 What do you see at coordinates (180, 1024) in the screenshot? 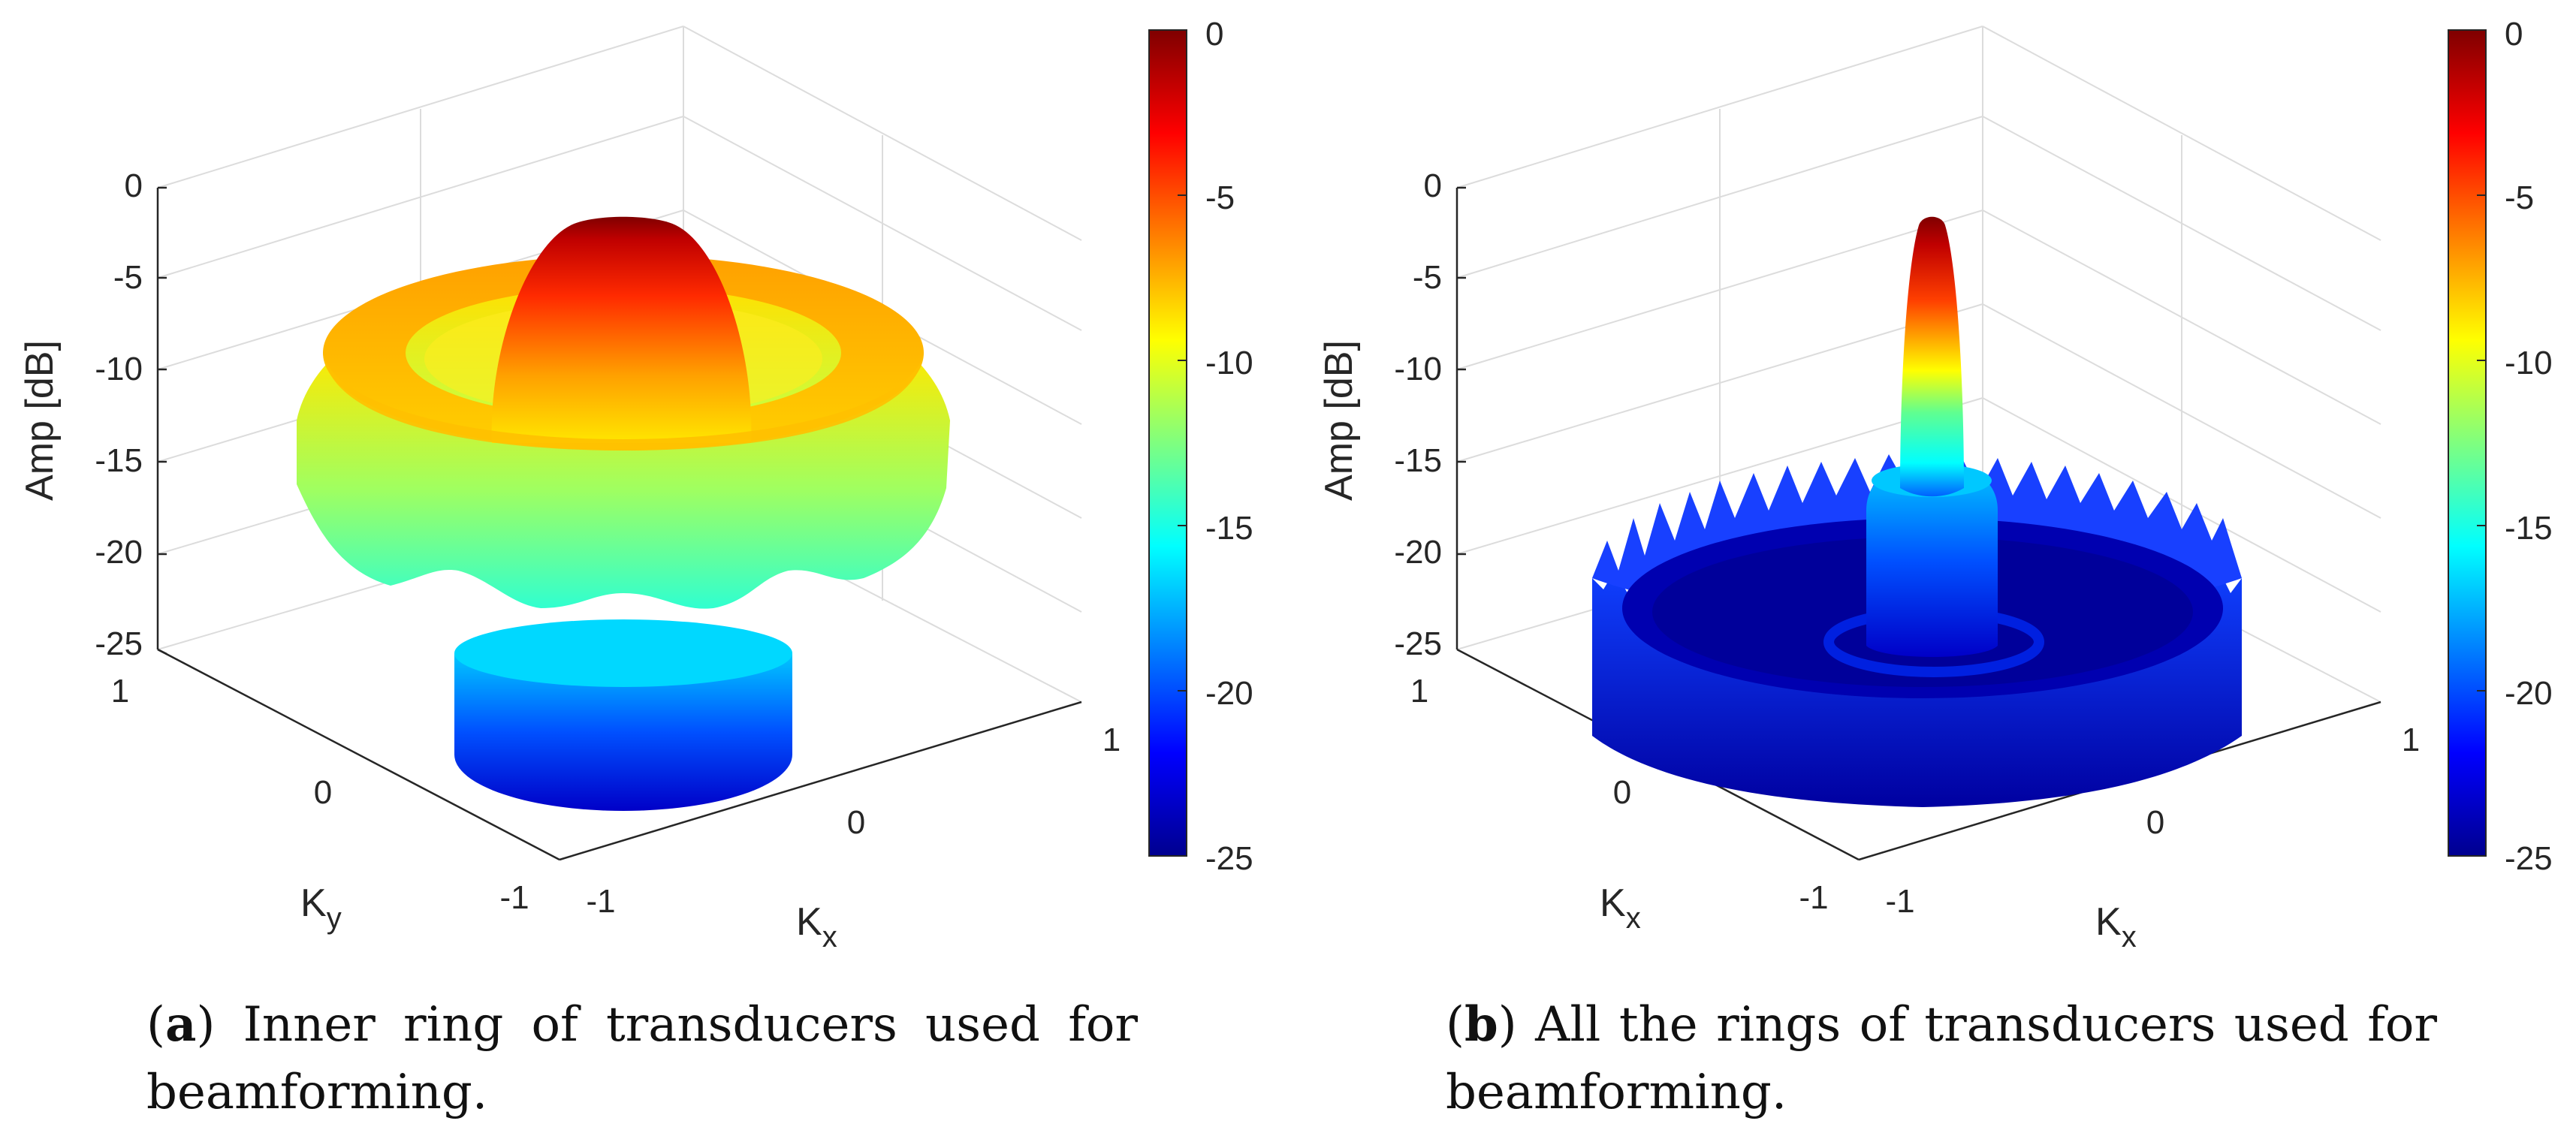
I see `caption-a-letter: a` at bounding box center [180, 1024].